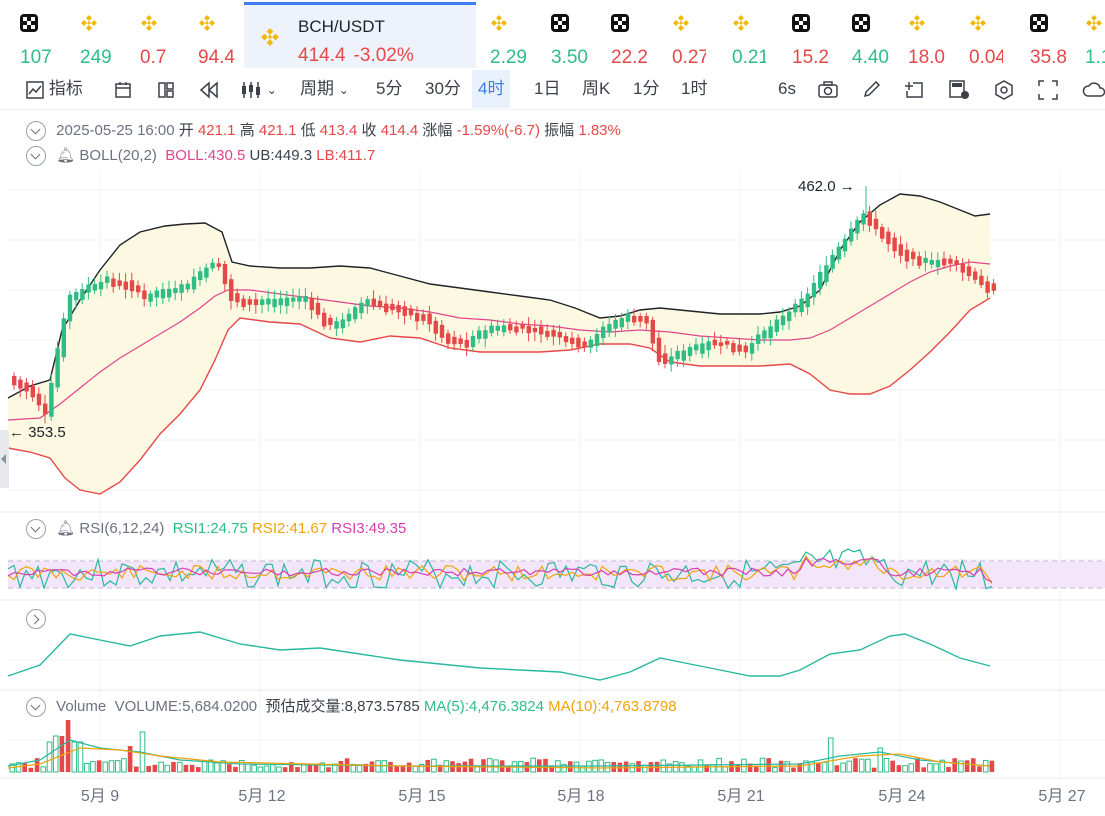 Image resolution: width=1105 pixels, height=816 pixels. What do you see at coordinates (4, 459) in the screenshot?
I see `pane-collapse-handle` at bounding box center [4, 459].